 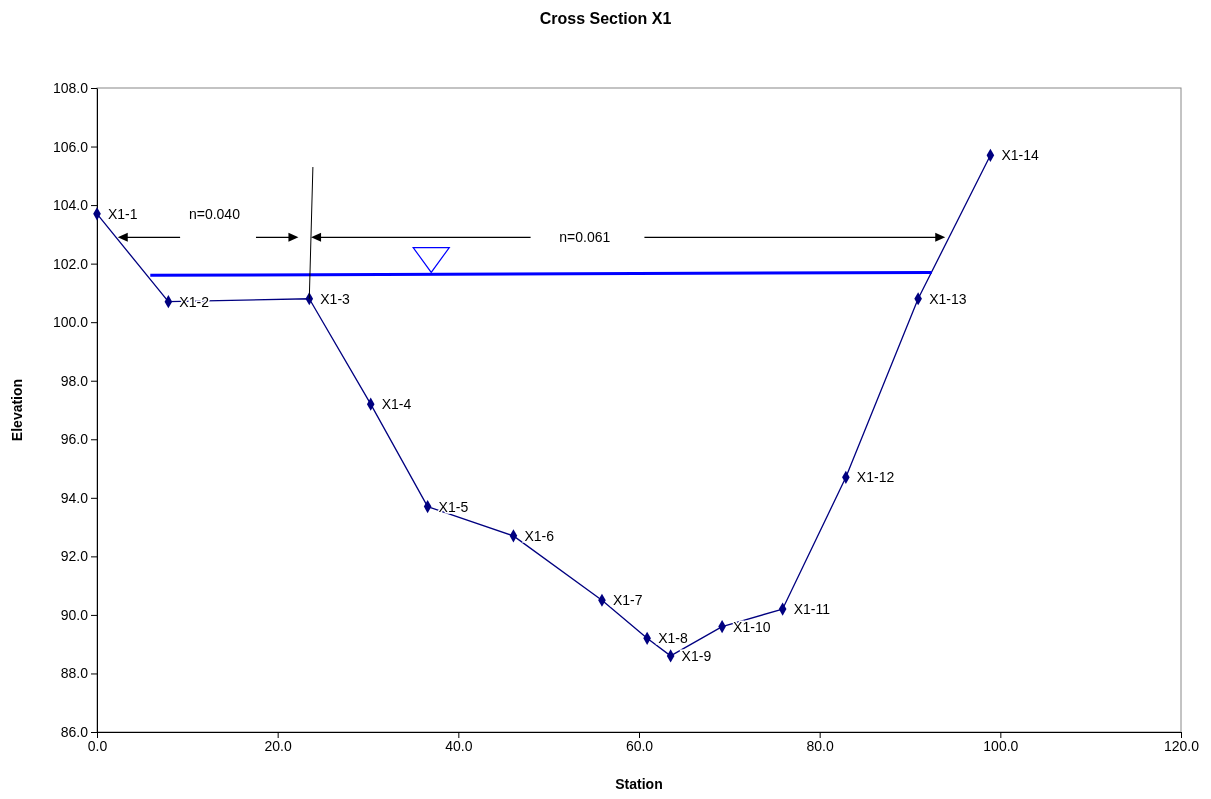 I want to click on y-tick-label: 96.0, so click(x=74, y=439).